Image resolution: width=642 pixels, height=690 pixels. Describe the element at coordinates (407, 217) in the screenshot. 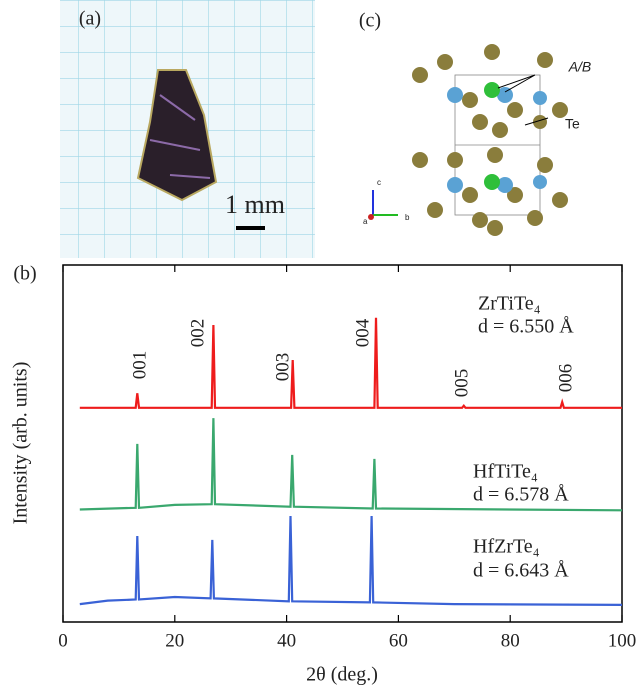

I see `axis-label: b` at that location.